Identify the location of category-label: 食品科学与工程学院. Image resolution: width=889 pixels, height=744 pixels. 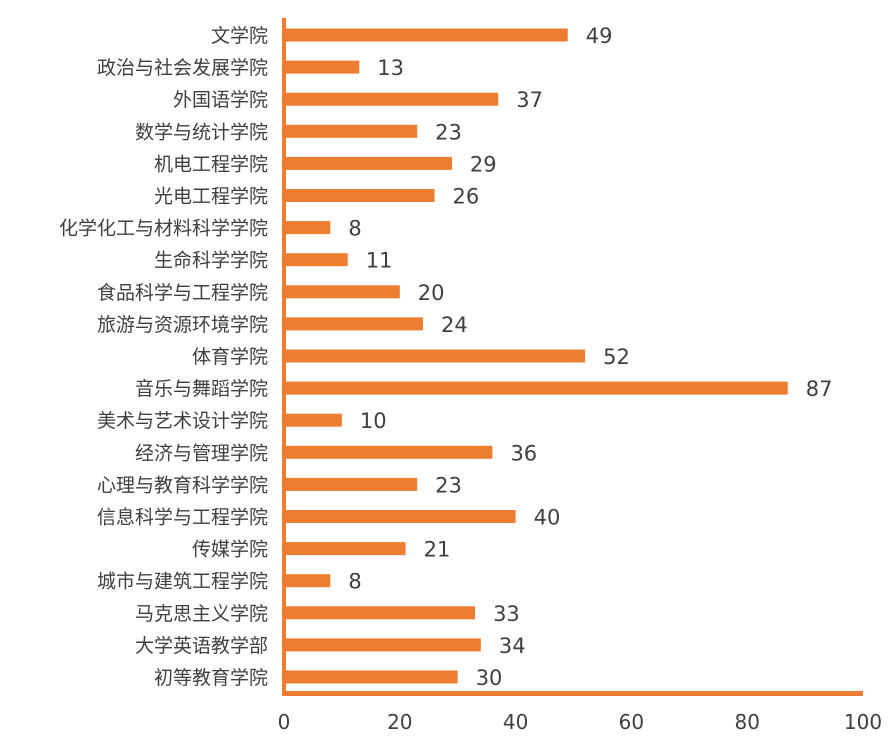
(182, 293).